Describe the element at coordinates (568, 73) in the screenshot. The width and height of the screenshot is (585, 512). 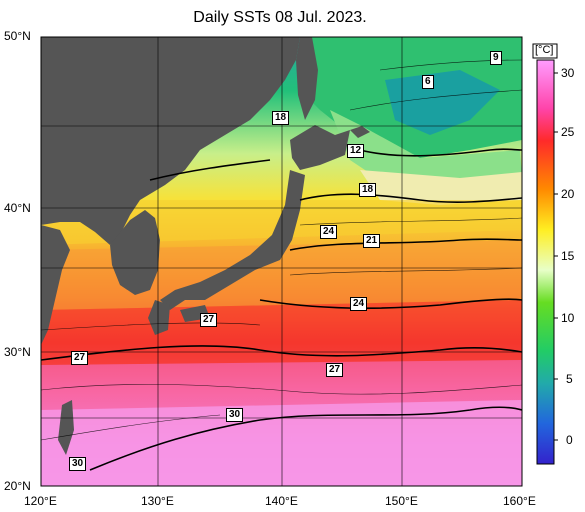
I see `colorbar-tick-30: 30` at that location.